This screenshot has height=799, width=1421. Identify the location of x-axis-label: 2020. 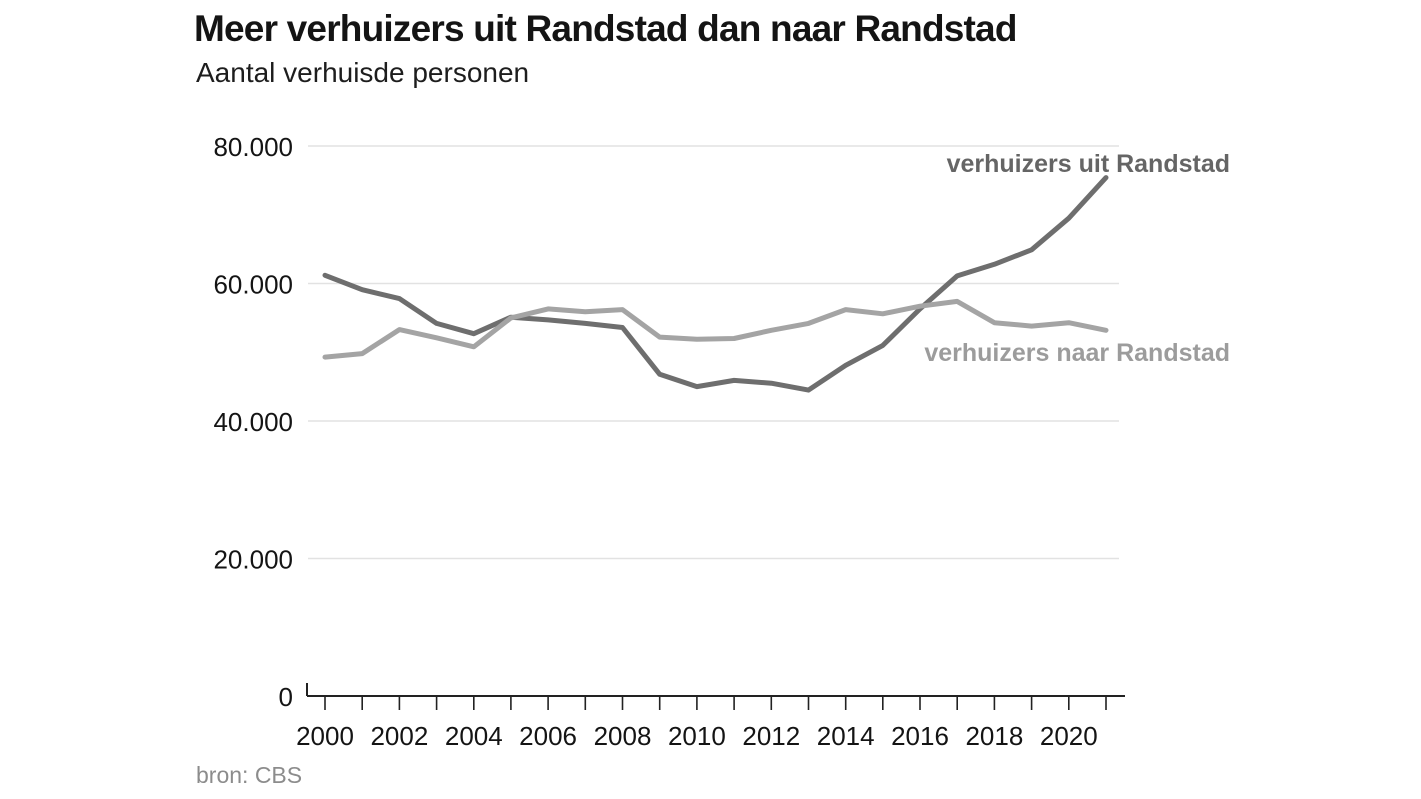
(1069, 736).